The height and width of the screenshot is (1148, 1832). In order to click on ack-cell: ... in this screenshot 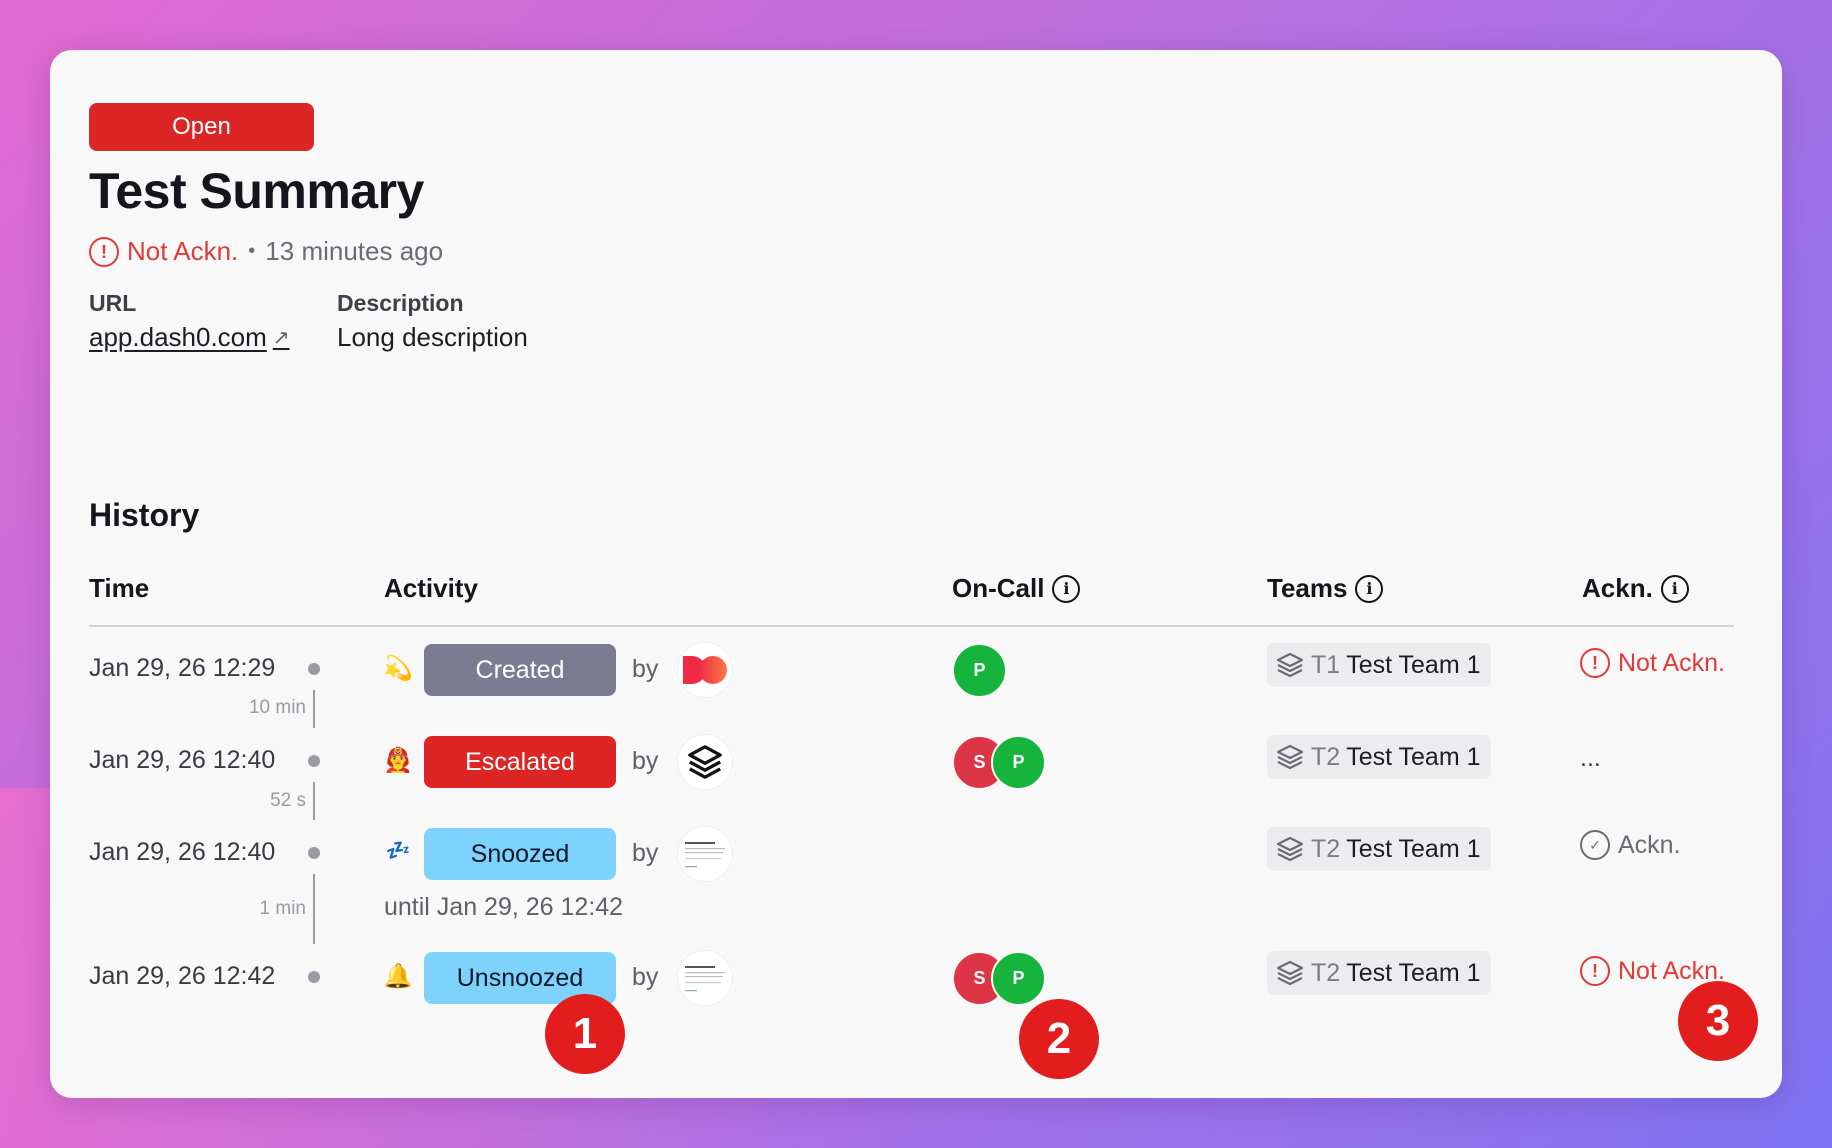, I will do `click(1590, 758)`.